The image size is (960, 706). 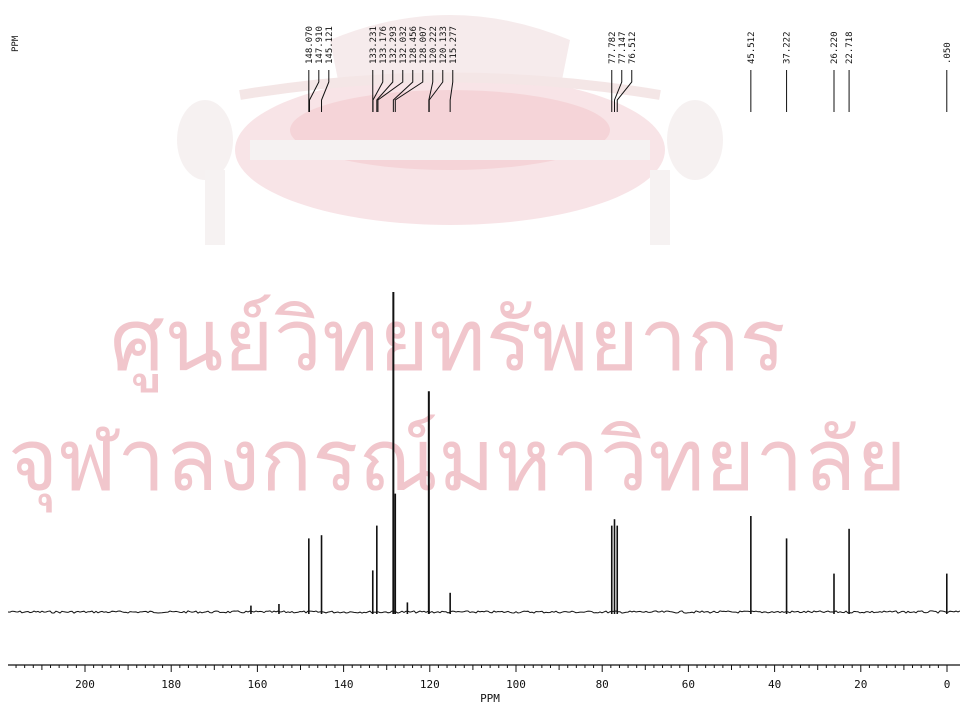 I want to click on peak-label: 115.277, so click(x=454, y=45).